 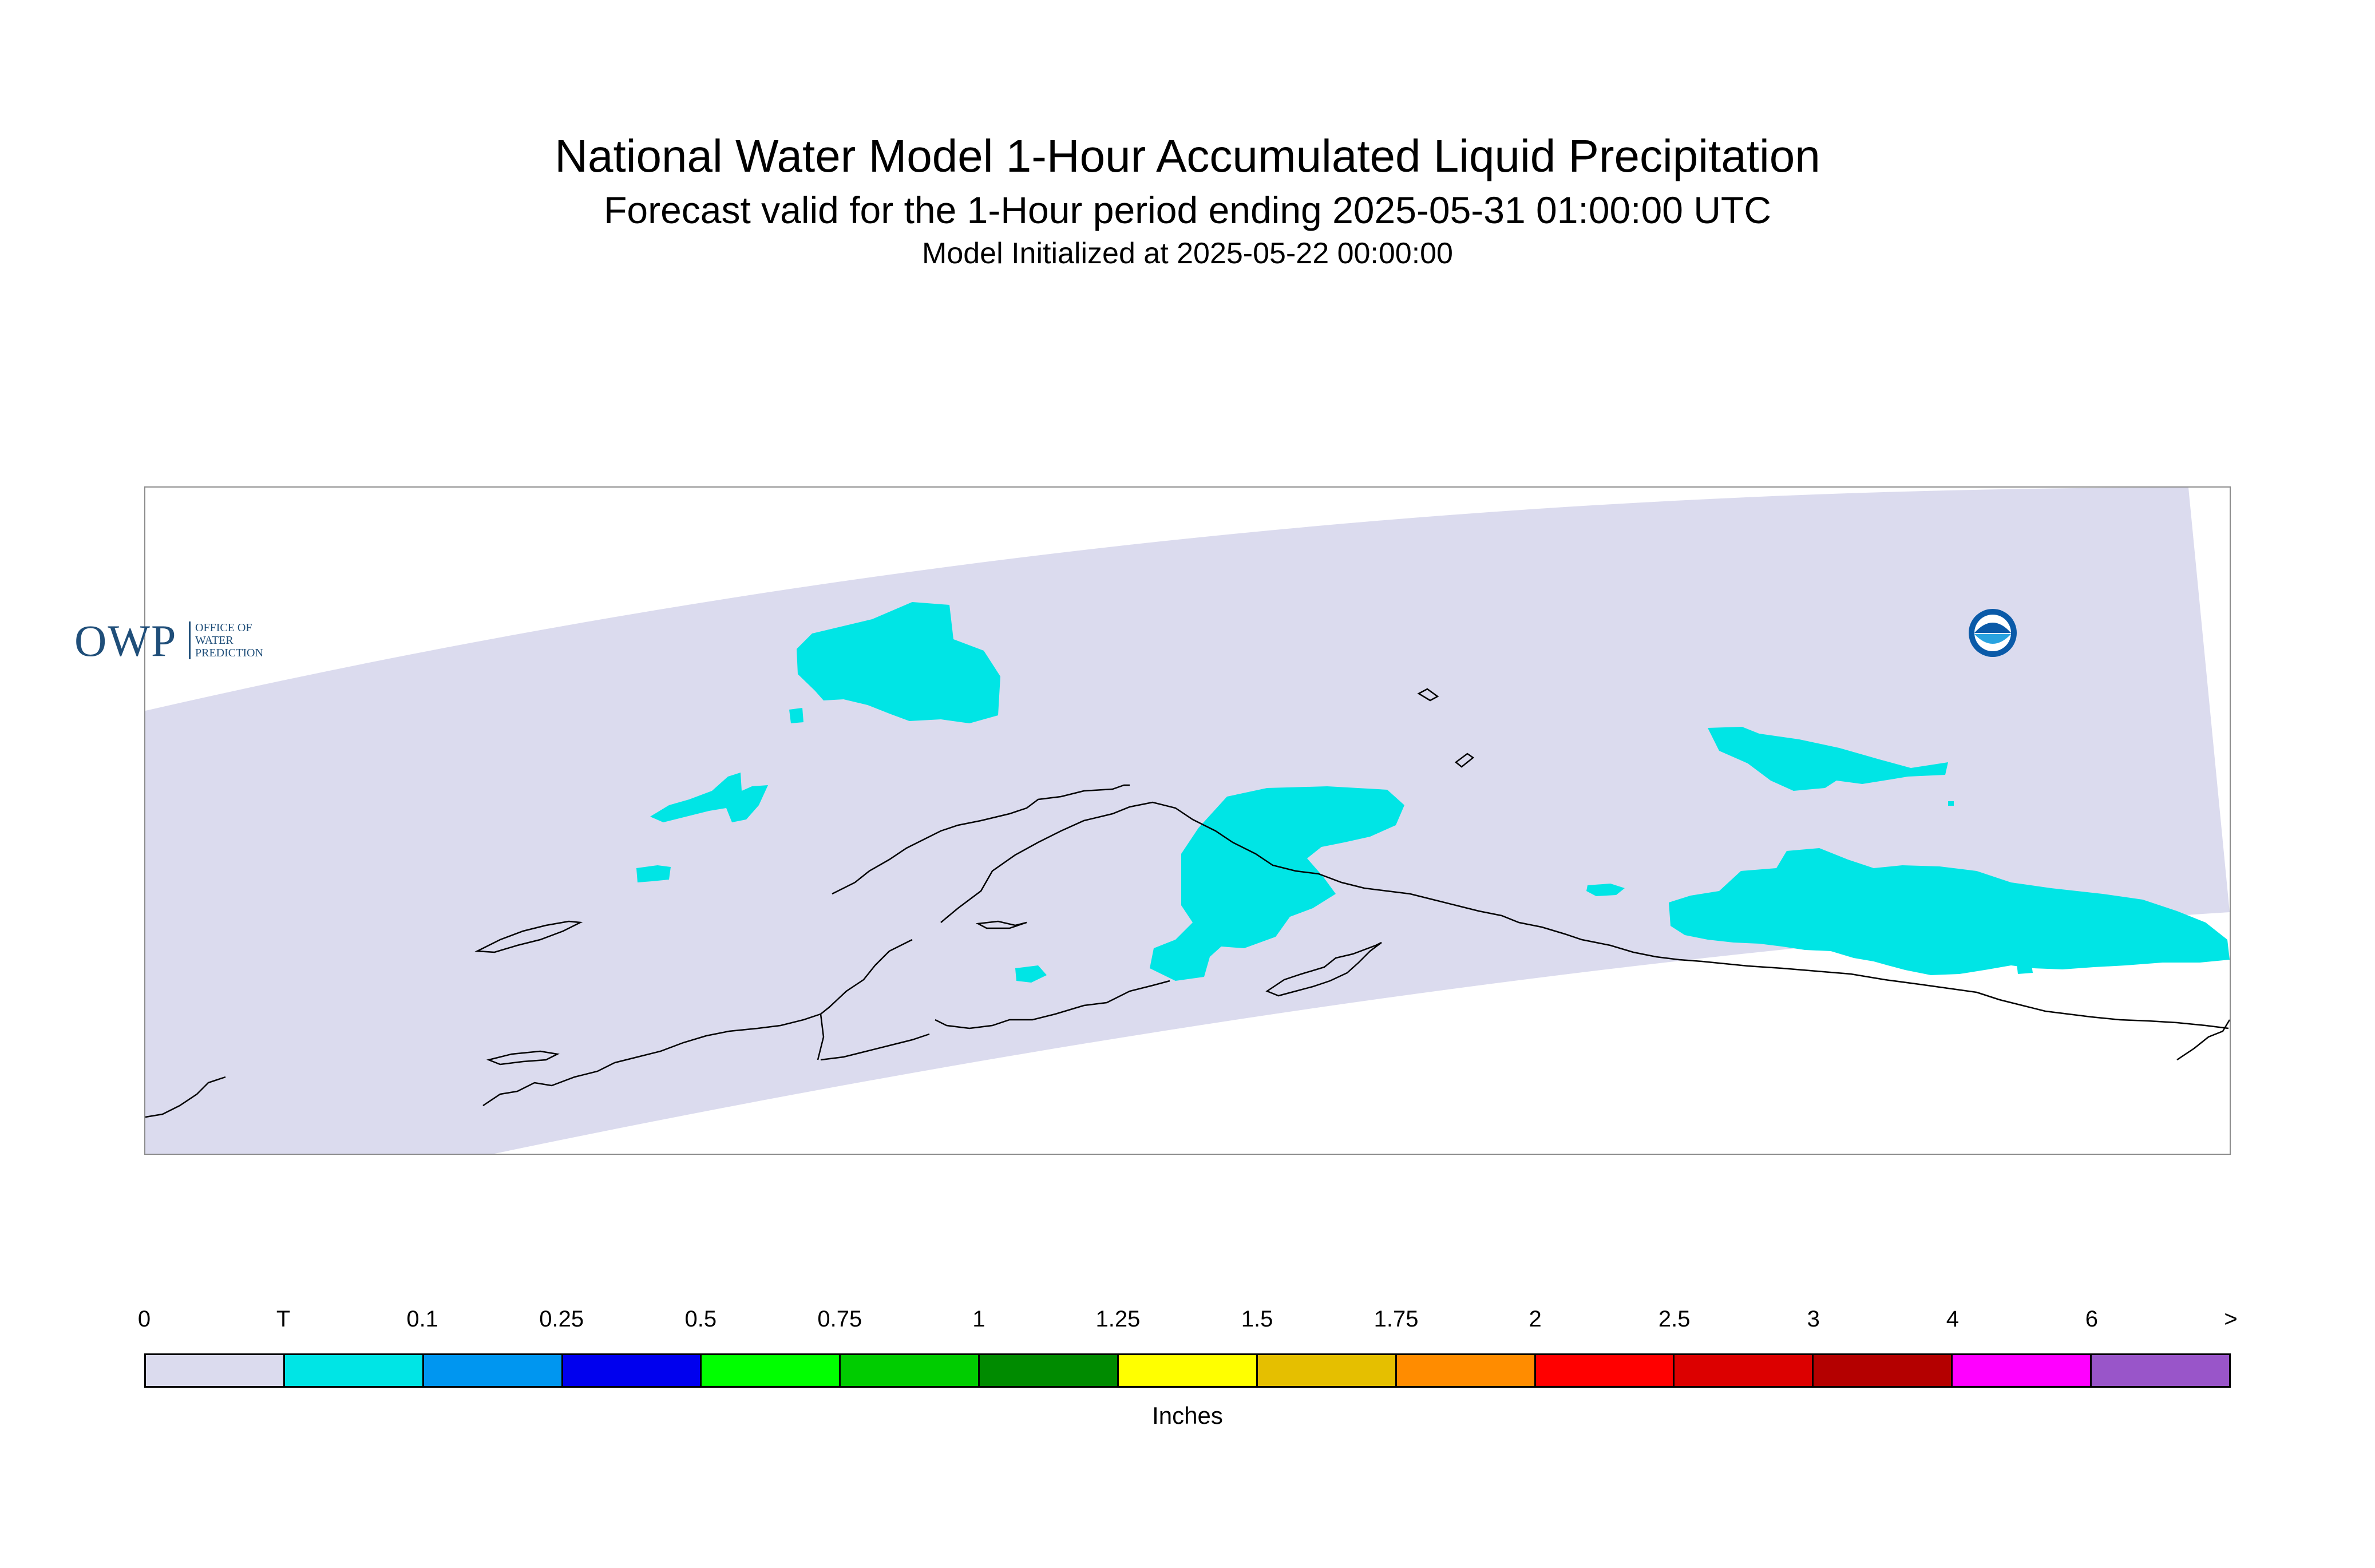 I want to click on legend-label-13: 4, so click(x=1953, y=1319).